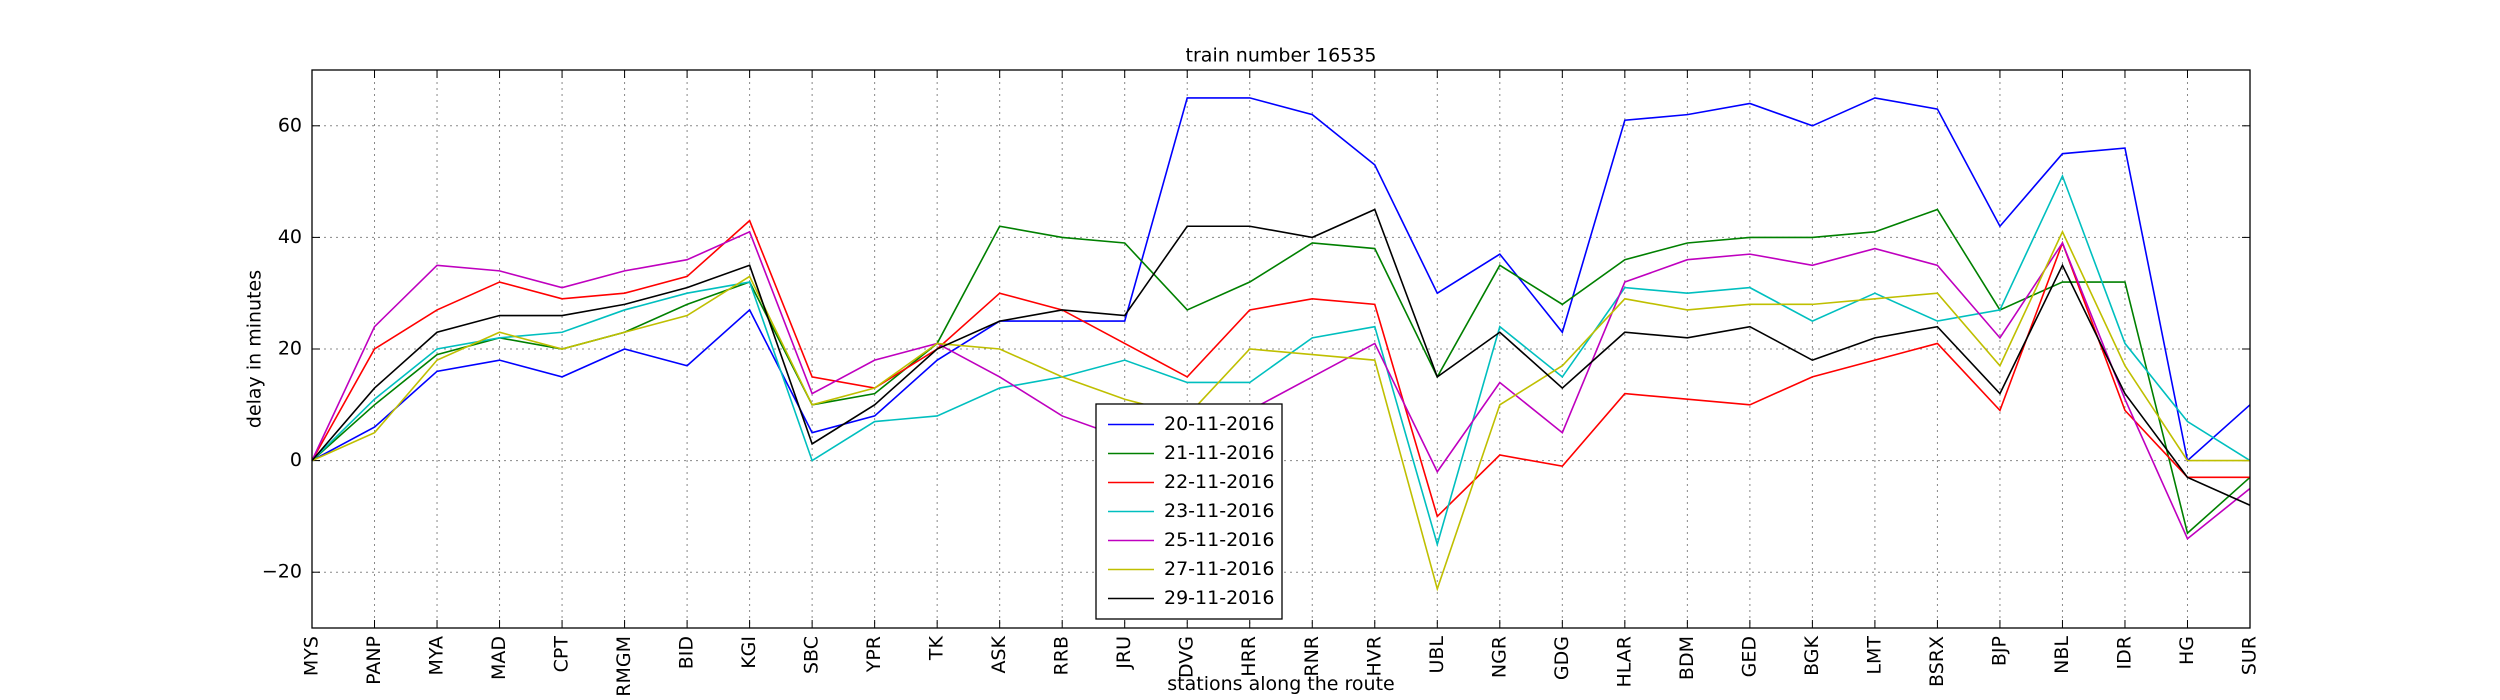 This screenshot has height=700, width=2500. Describe the element at coordinates (290, 237) in the screenshot. I see `y-tick-label: 40` at that location.